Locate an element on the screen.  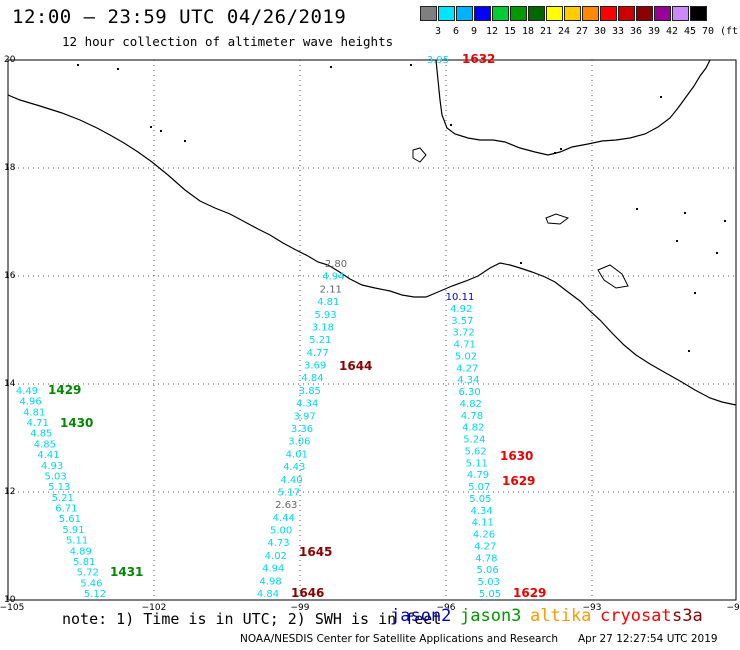
pass-time-label: 1430 is located at coordinates (76, 423).